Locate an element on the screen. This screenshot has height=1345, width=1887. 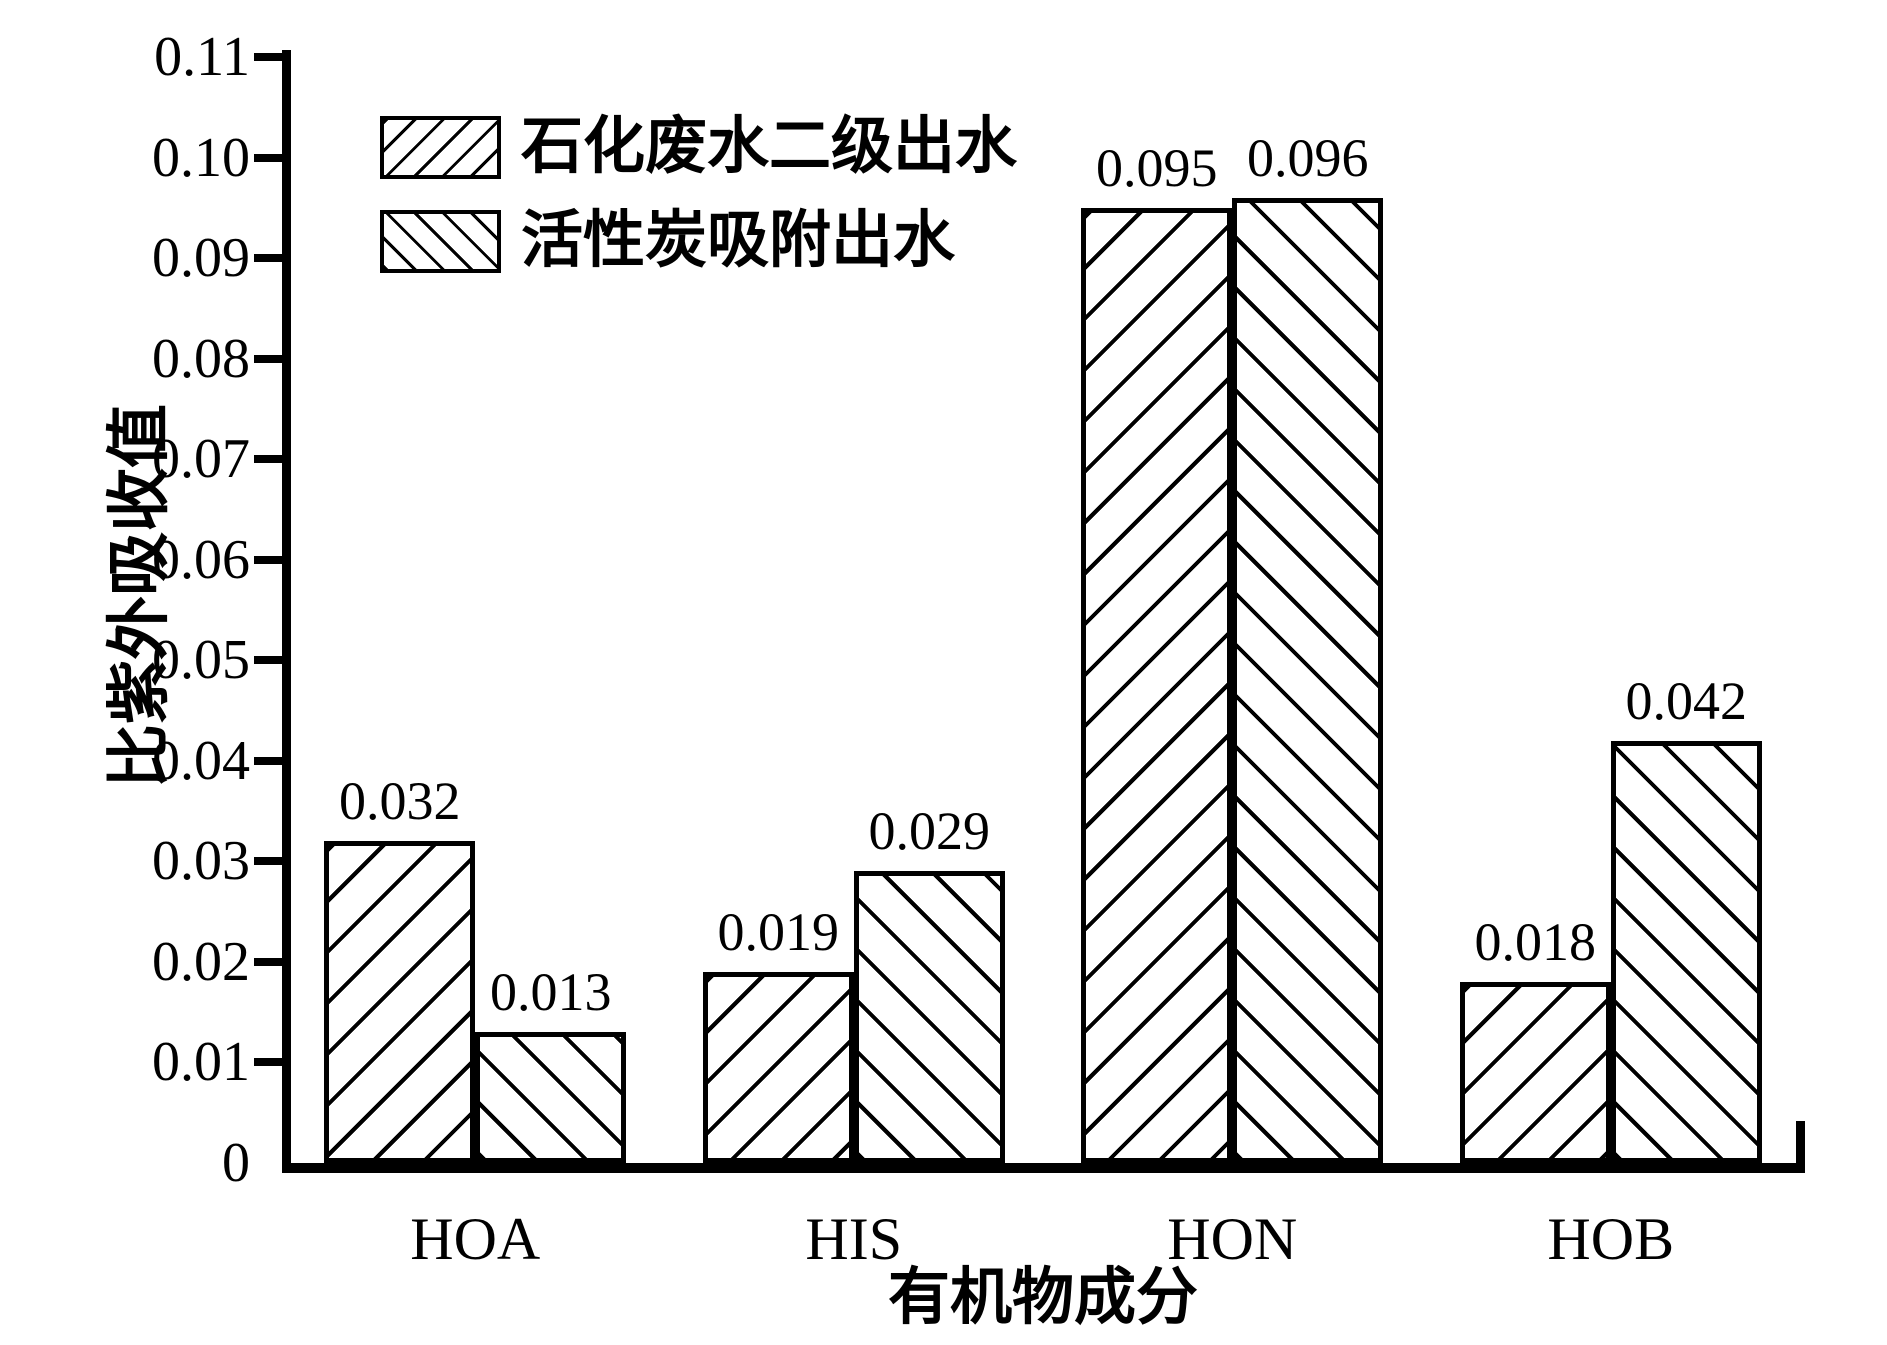
legend: 石化废水二级出水 活性炭吸附出水 is located at coordinates (698, 206).